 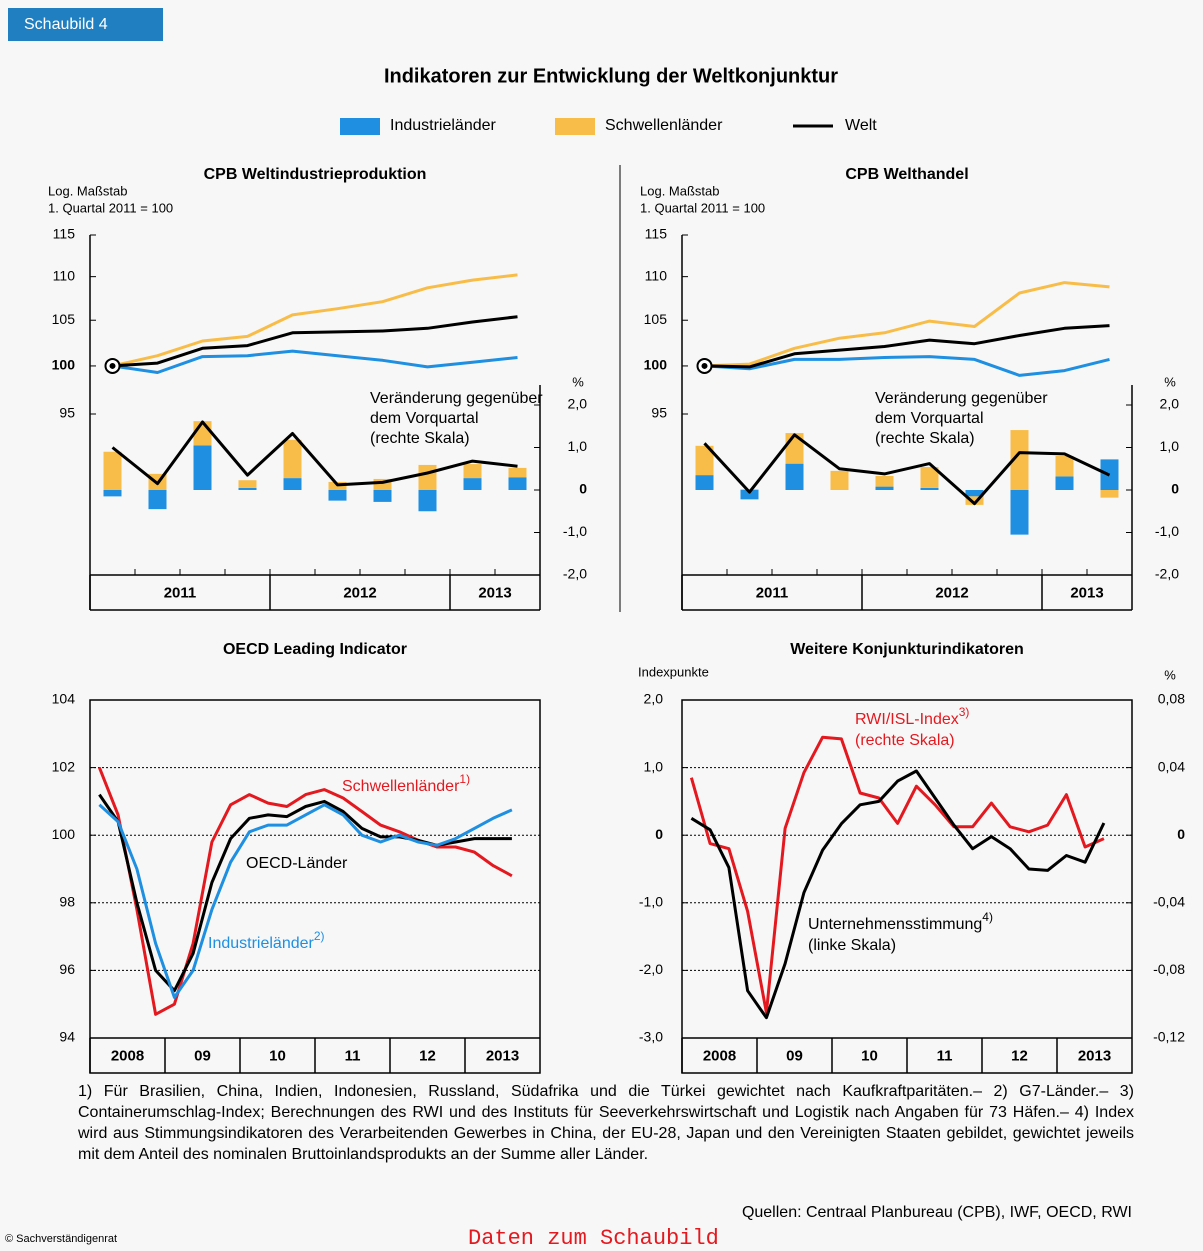 I want to click on annotation: Veränderung gegenüber, so click(x=456, y=398).